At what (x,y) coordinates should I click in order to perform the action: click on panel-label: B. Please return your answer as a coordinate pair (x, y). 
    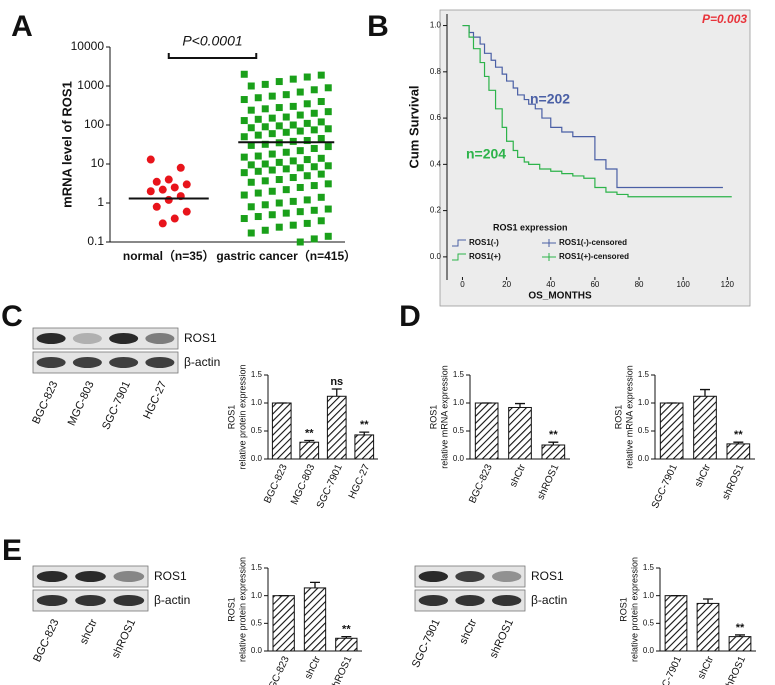
    Looking at the image, I should click on (378, 26).